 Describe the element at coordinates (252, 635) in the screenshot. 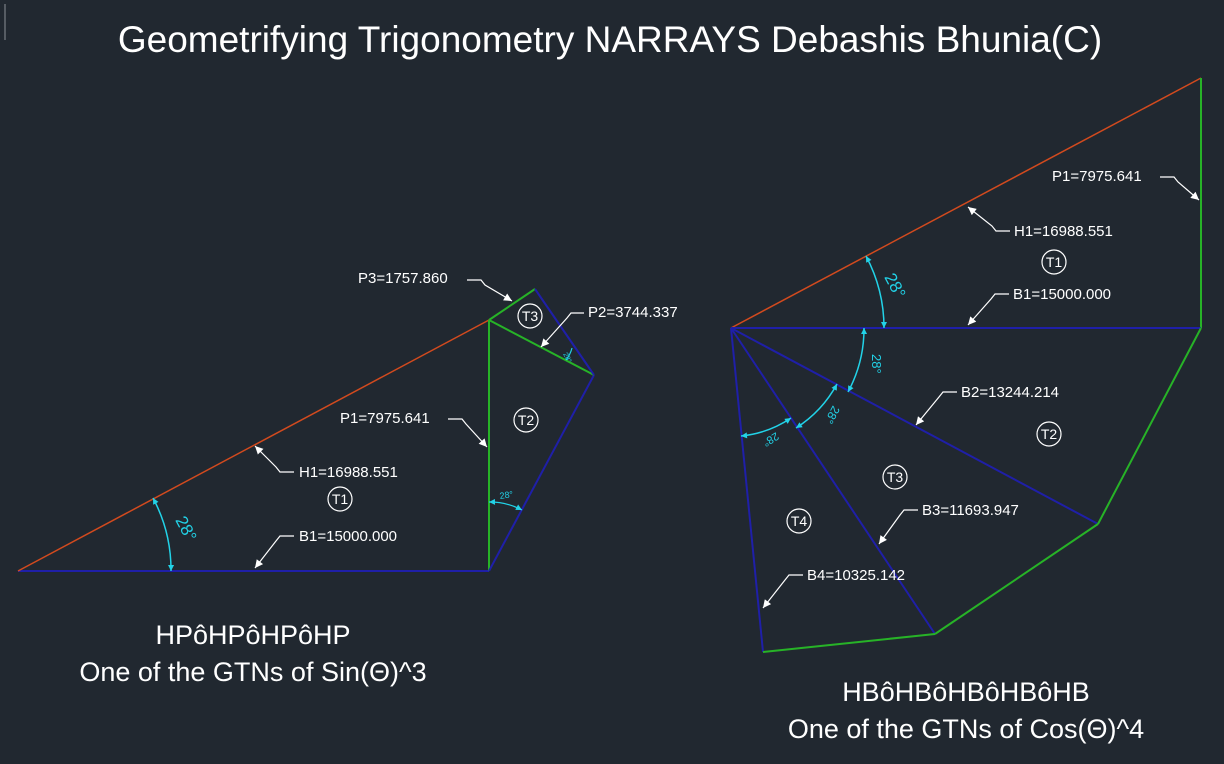

I see `left-caption-line1: HPôHPôHPôHP` at that location.